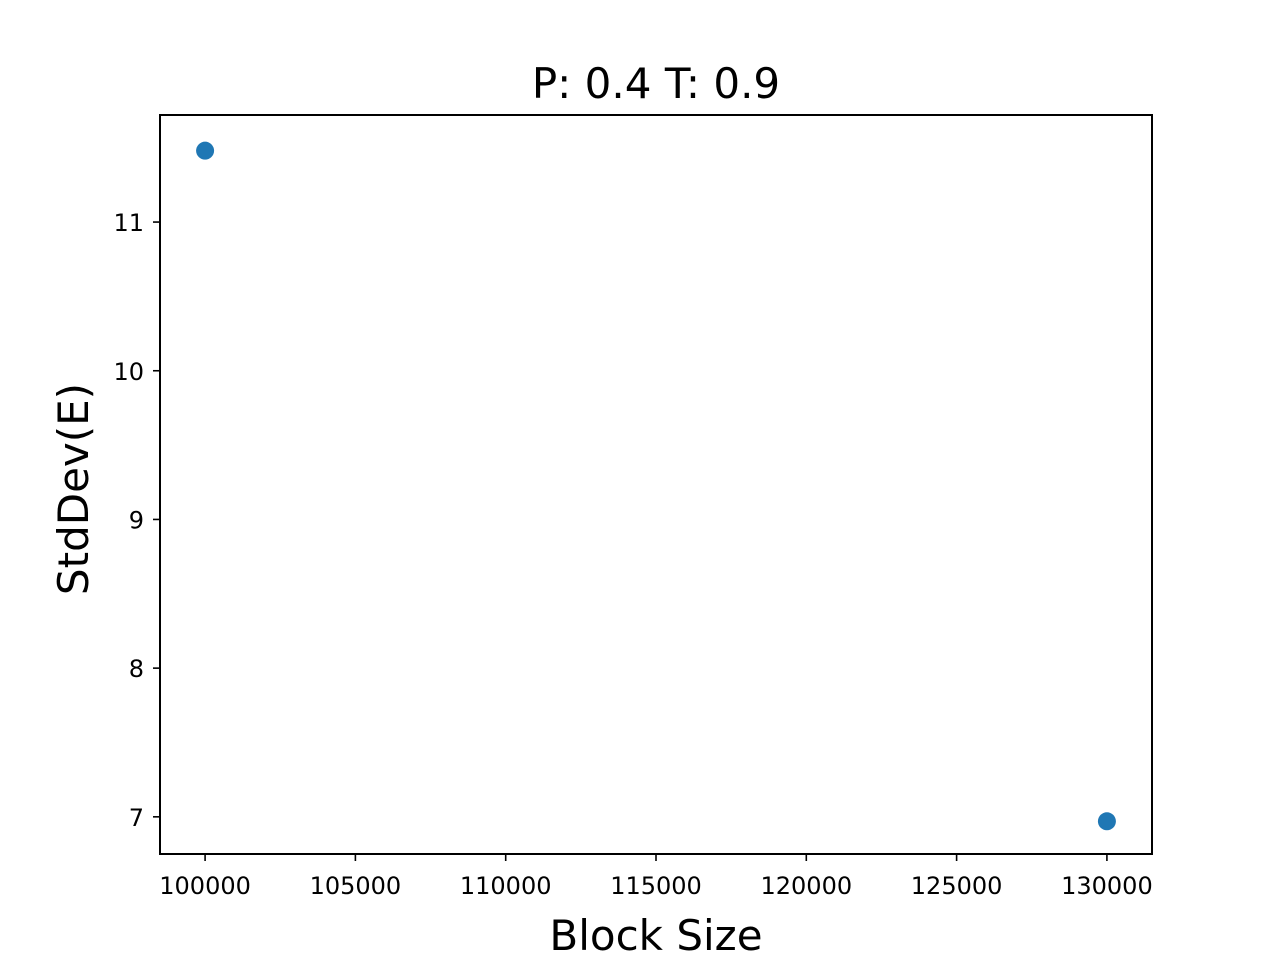 Image resolution: width=1280 pixels, height=960 pixels. I want to click on x-tick-label: 100000, so click(205, 886).